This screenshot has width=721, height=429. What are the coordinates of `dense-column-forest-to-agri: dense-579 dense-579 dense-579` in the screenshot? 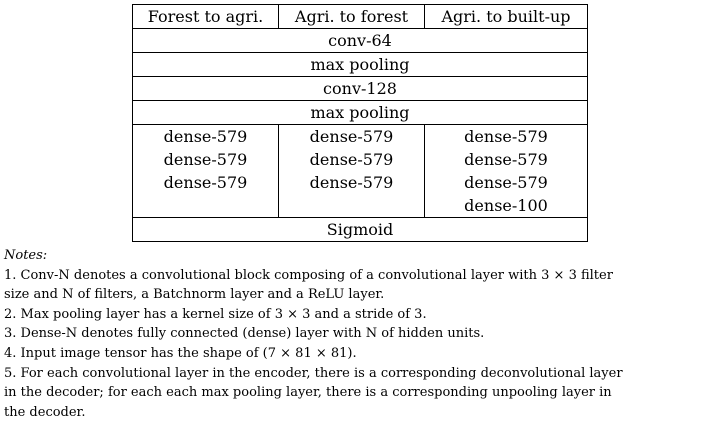 It's located at (205, 171).